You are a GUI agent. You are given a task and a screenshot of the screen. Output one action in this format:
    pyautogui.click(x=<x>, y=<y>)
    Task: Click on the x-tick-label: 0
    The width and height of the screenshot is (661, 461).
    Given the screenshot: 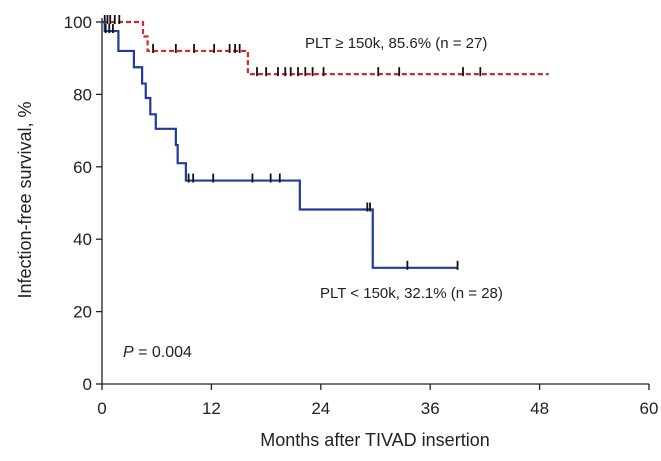 What is the action you would take?
    pyautogui.click(x=101, y=408)
    